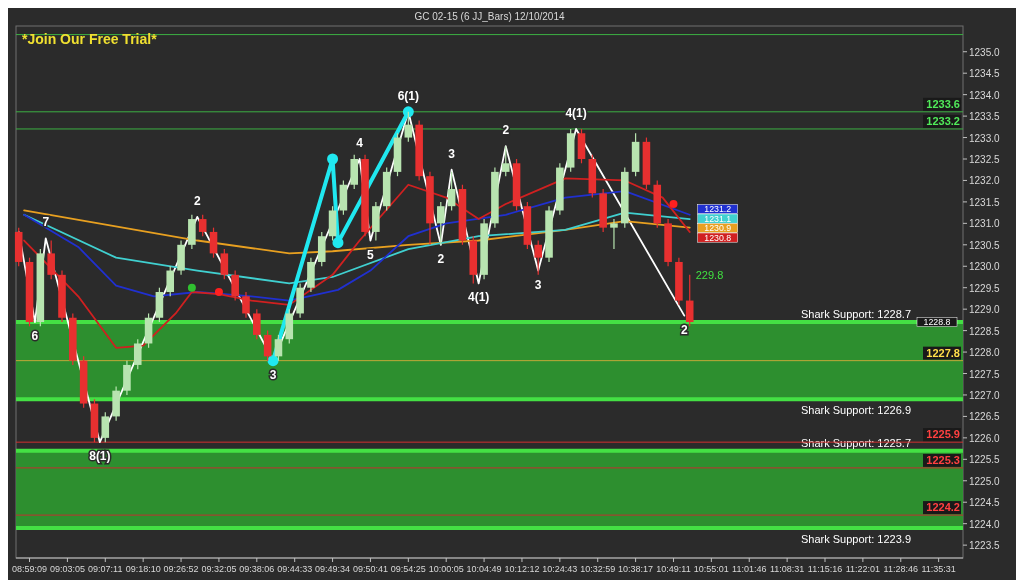 The image size is (1024, 588). Describe the element at coordinates (985, 524) in the screenshot. I see `y-tick-label: 1224.0` at that location.